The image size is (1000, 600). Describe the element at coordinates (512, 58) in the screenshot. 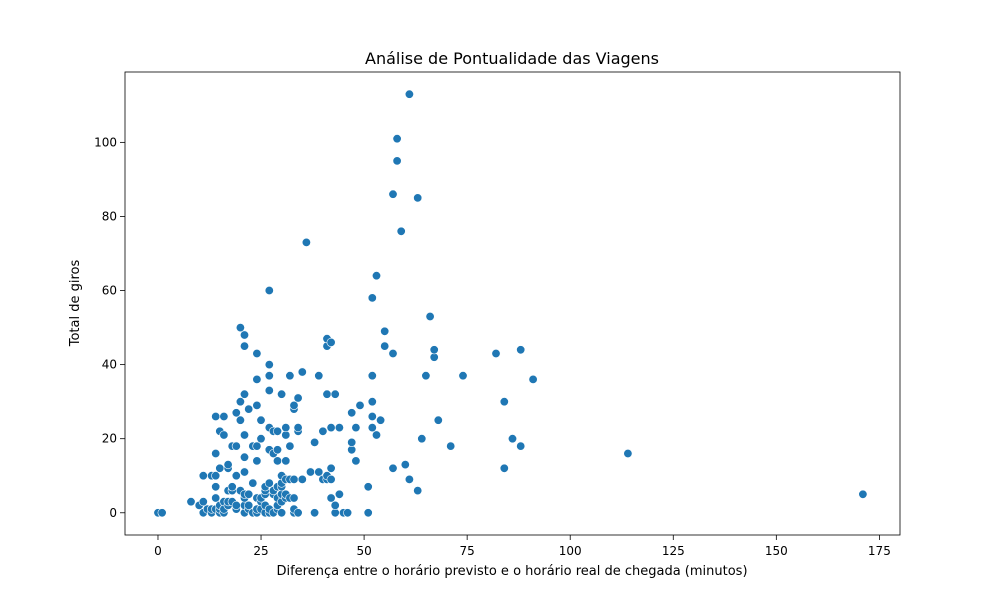

I see `chart-title: Análise de Pontualidade das Viagens` at that location.